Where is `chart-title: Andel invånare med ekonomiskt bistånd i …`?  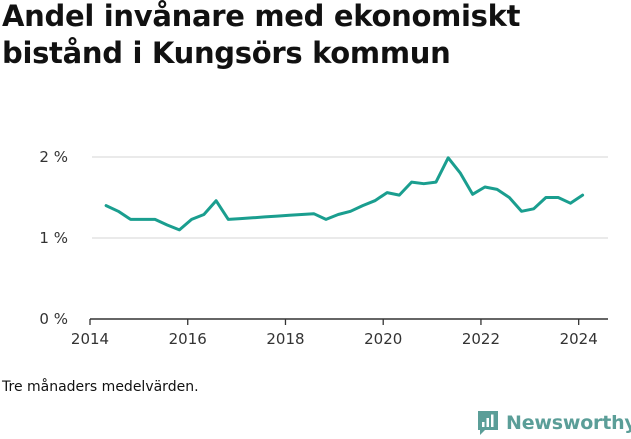 chart-title: Andel invånare med ekonomiskt bistånd i … is located at coordinates (261, 35).